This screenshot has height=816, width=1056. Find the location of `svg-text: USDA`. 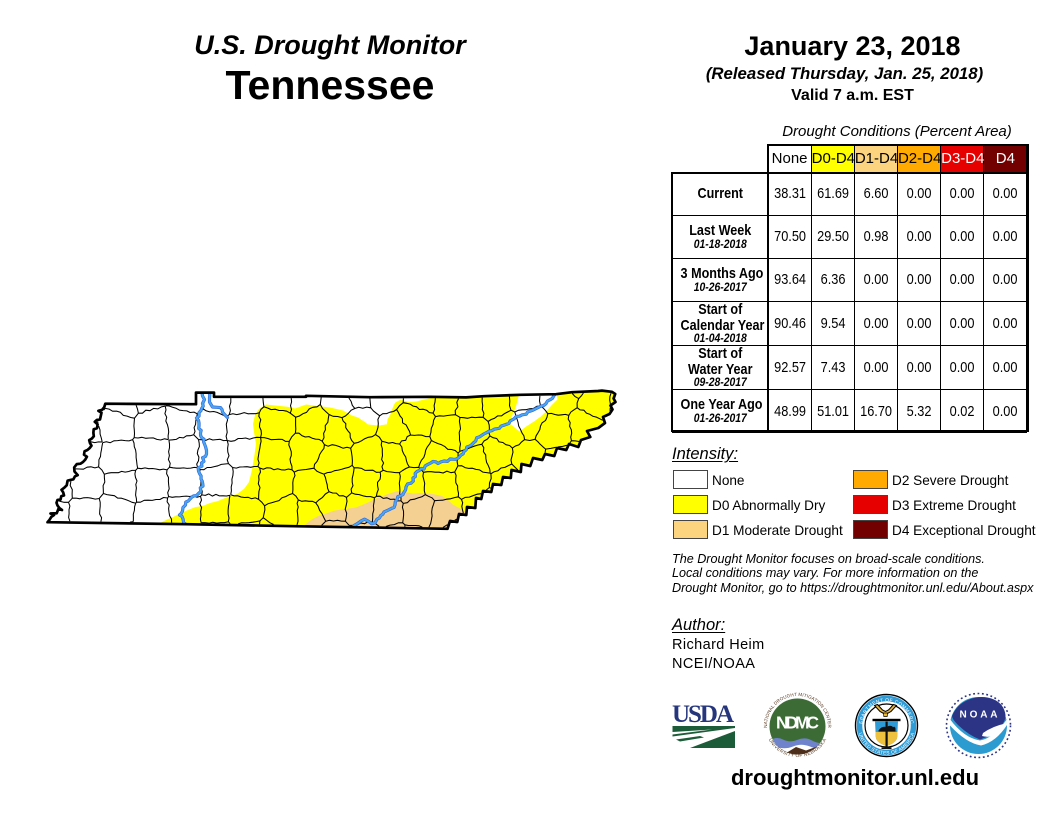

svg-text: USDA is located at coordinates (703, 714).